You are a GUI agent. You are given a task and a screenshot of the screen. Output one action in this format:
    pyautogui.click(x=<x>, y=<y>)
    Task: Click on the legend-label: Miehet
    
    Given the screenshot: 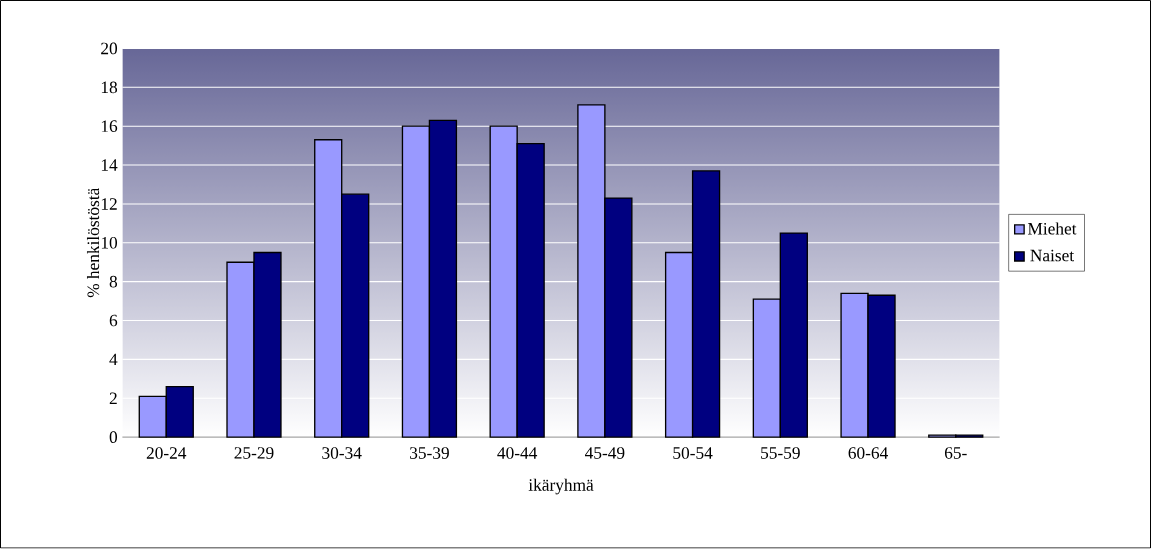 What is the action you would take?
    pyautogui.click(x=1052, y=228)
    